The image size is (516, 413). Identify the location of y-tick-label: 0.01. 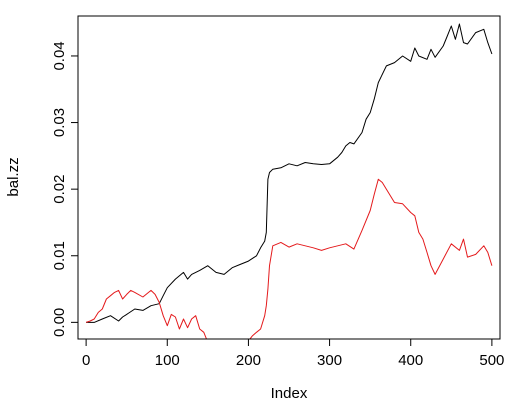
(59, 255).